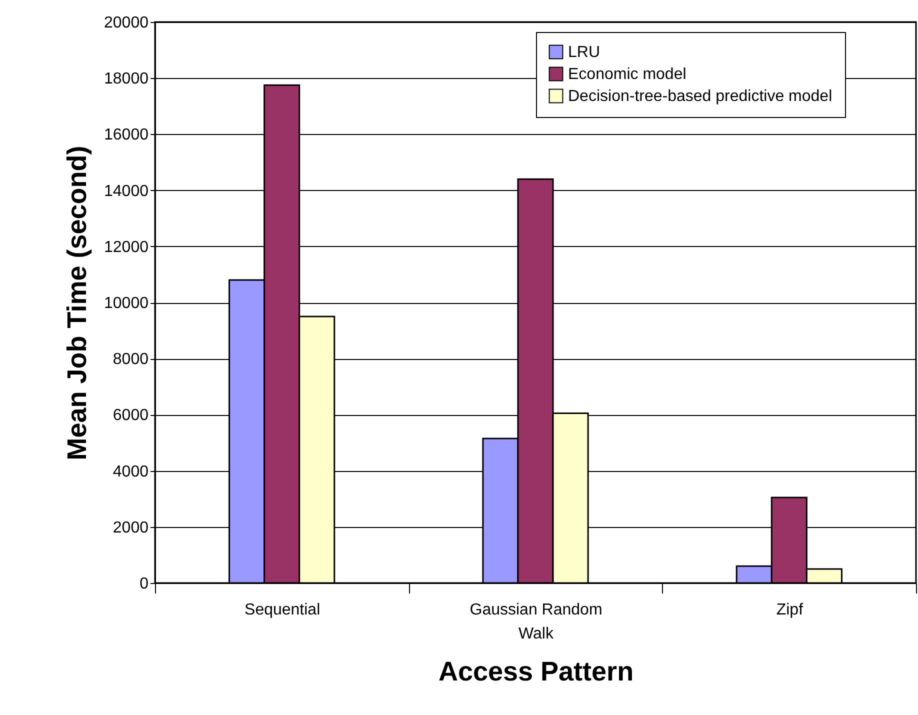 The height and width of the screenshot is (715, 918). What do you see at coordinates (126, 247) in the screenshot?
I see `y-tick-label: 12000` at bounding box center [126, 247].